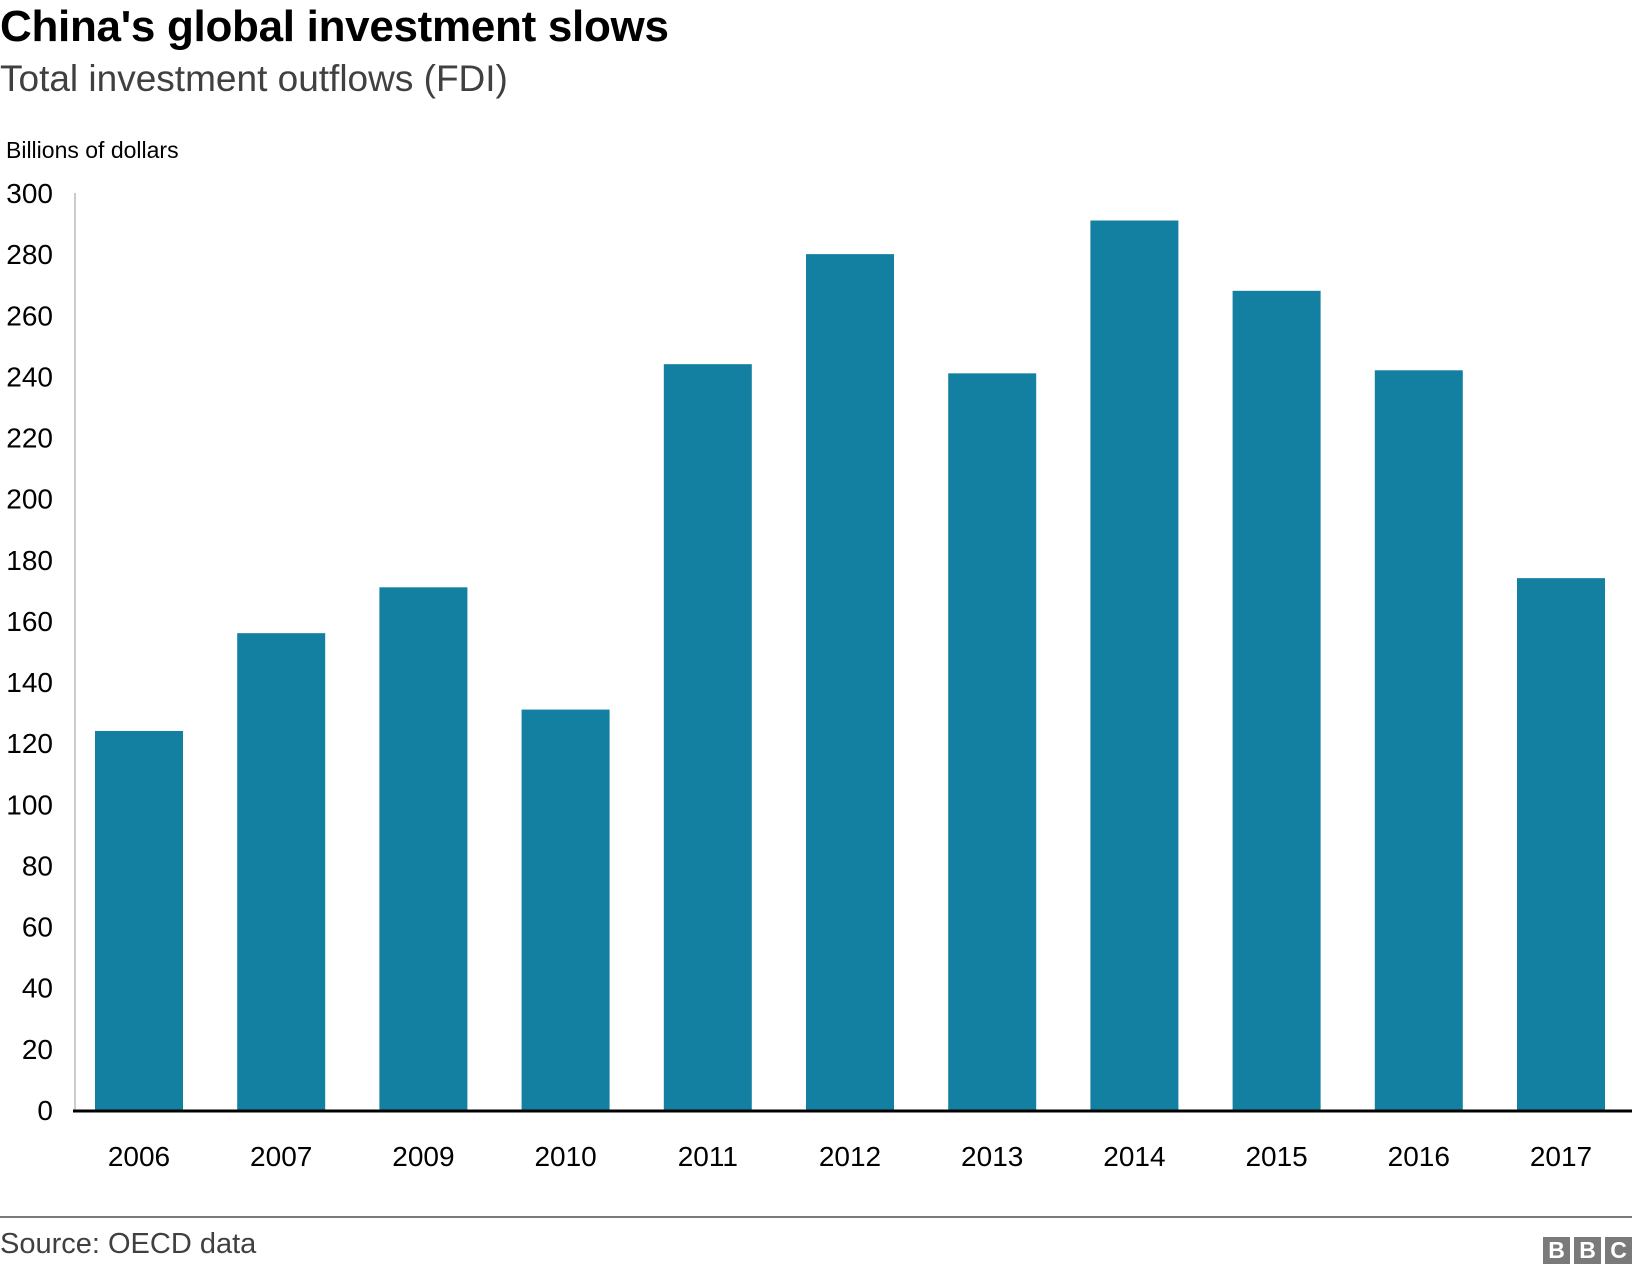 This screenshot has width=1632, height=1272. What do you see at coordinates (1134, 665) in the screenshot?
I see `bar-2014` at bounding box center [1134, 665].